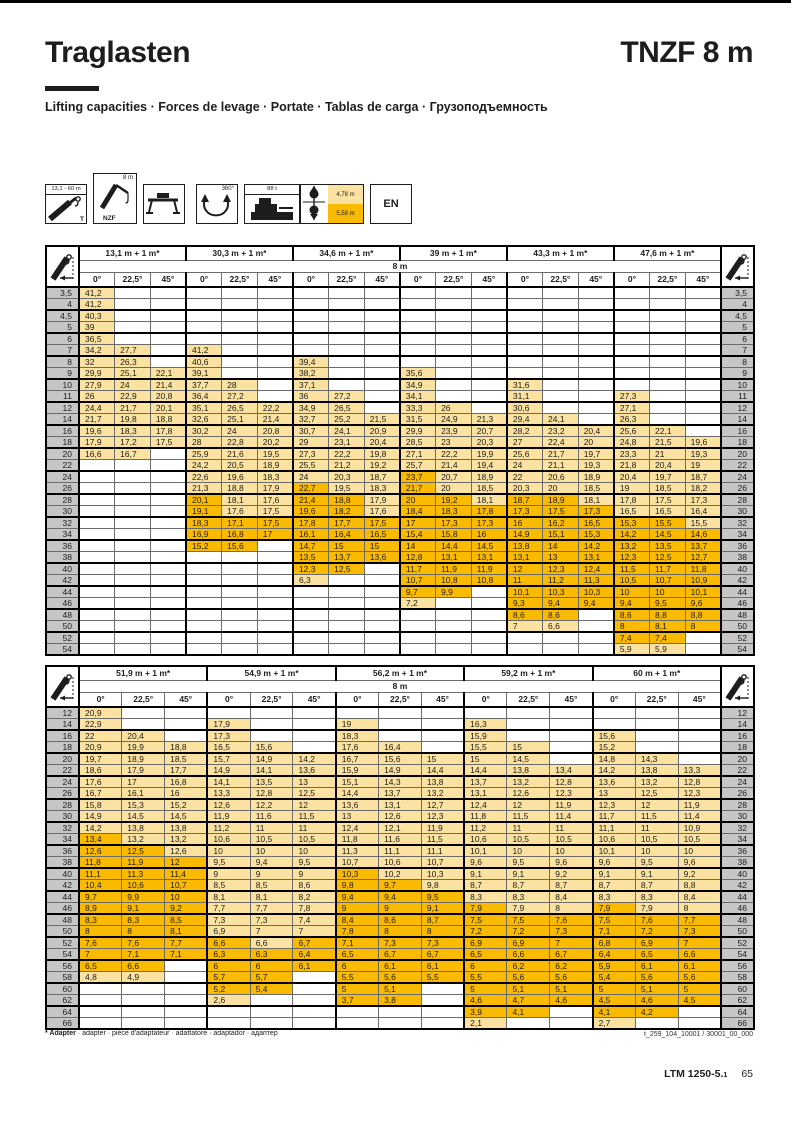 This screenshot has height=1123, width=791. What do you see at coordinates (571, 816) in the screenshot?
I see `capacity-cell: 11,4` at bounding box center [571, 816].